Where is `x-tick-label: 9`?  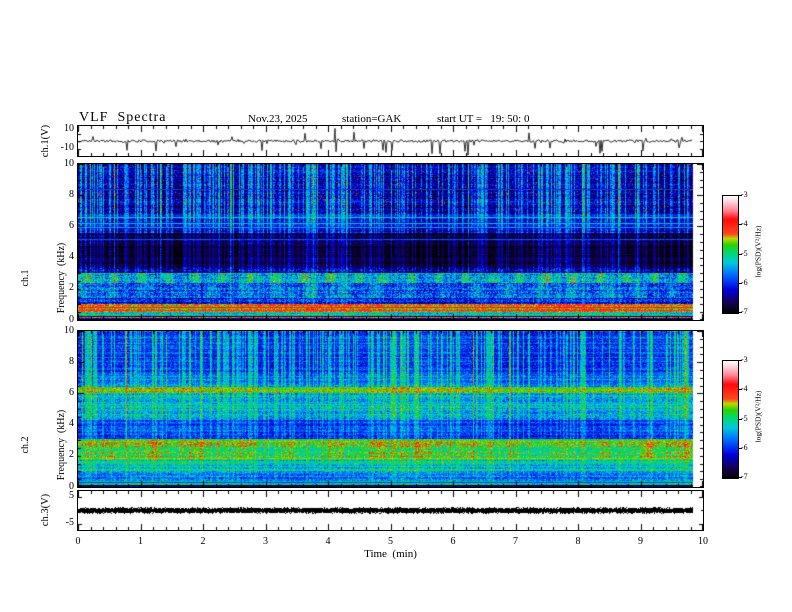 x-tick-label: 9 is located at coordinates (640, 541).